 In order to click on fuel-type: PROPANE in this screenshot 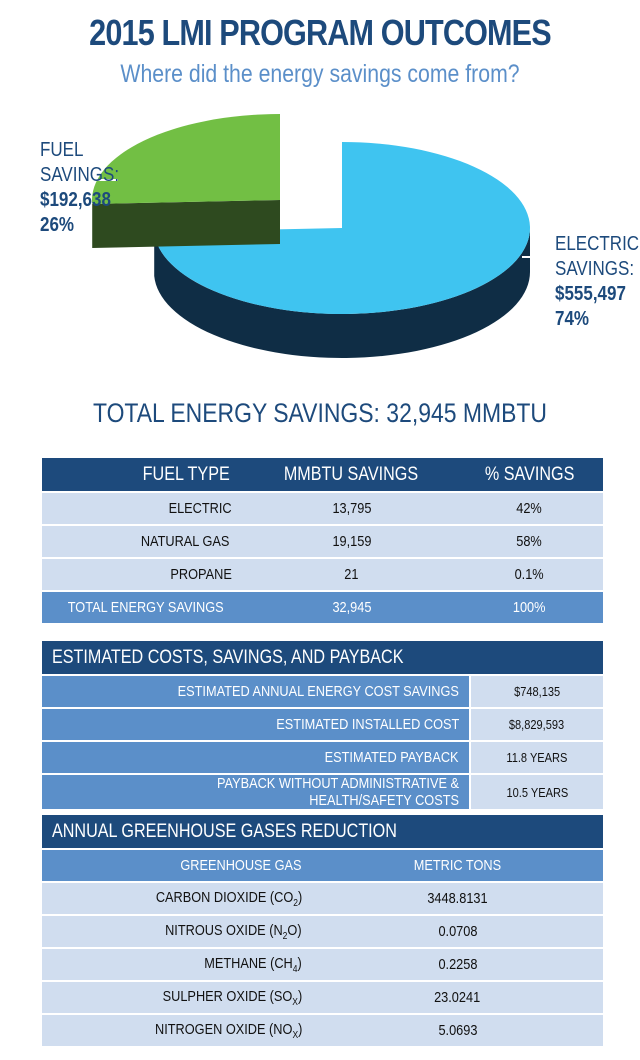, I will do `click(201, 574)`.